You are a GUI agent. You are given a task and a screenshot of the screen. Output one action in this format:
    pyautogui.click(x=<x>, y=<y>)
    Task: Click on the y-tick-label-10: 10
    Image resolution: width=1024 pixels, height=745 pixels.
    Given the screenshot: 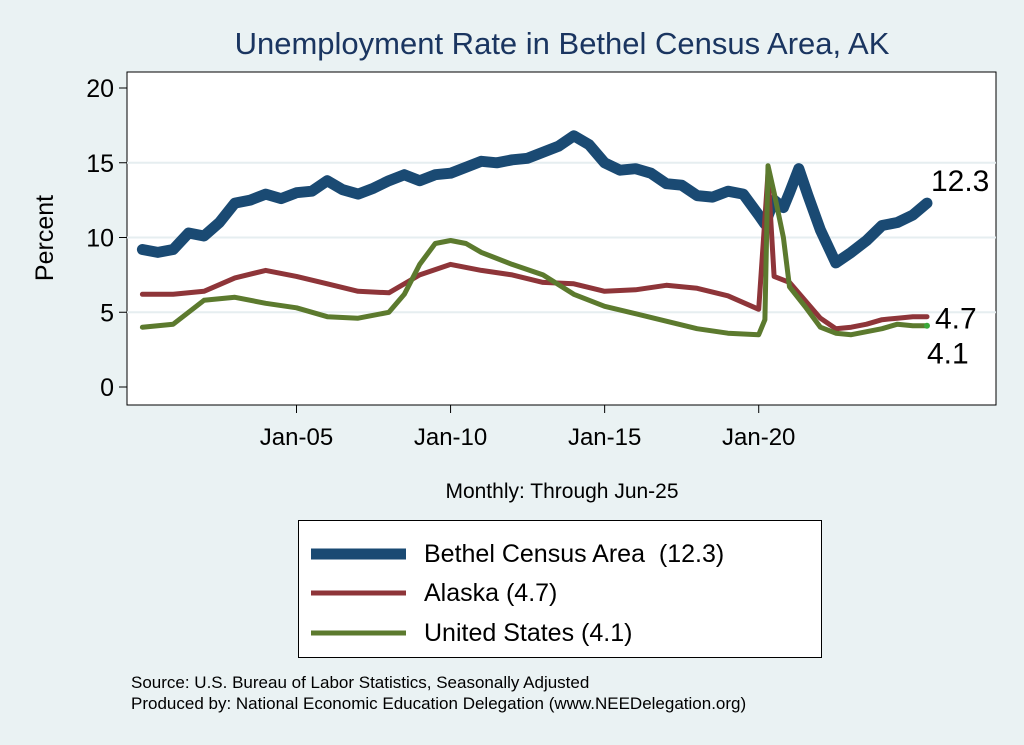 What is the action you would take?
    pyautogui.click(x=100, y=239)
    